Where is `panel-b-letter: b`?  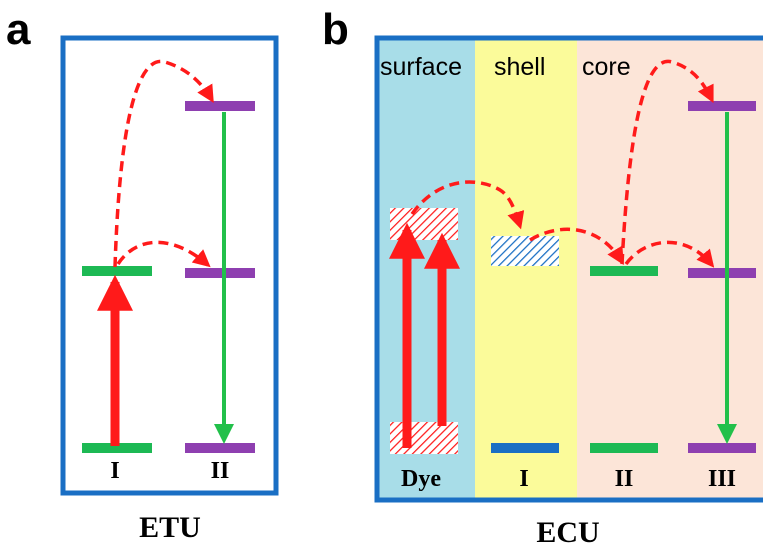 panel-b-letter: b is located at coordinates (335, 29).